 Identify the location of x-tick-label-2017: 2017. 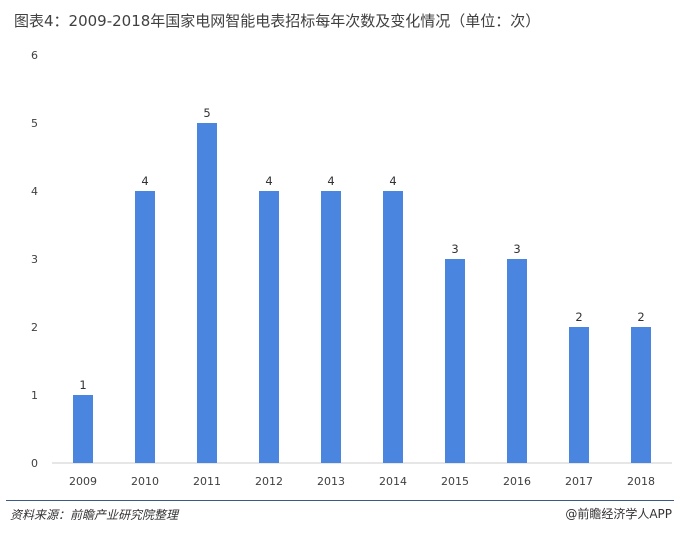
(579, 481).